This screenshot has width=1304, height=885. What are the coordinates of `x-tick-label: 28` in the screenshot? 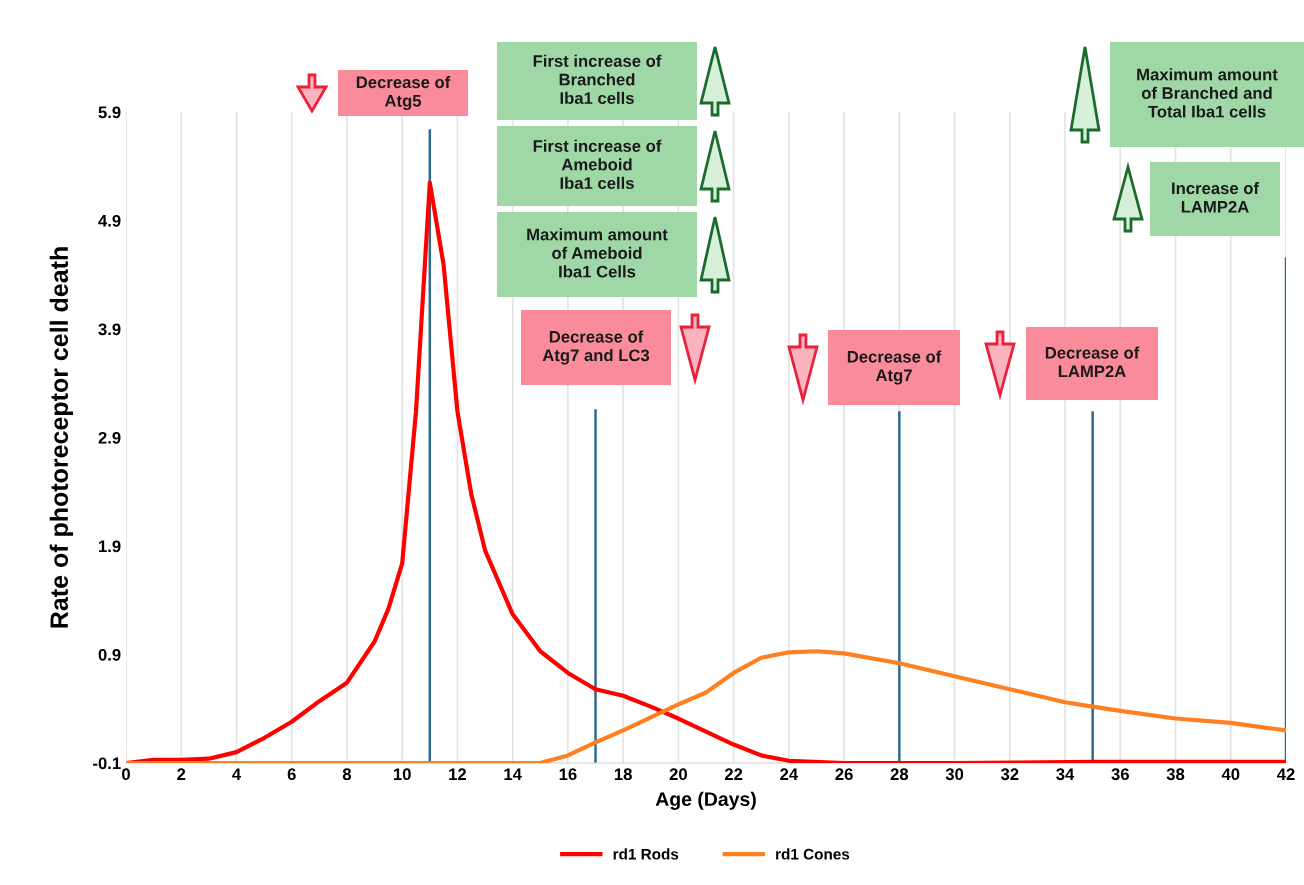 It's located at (899, 774).